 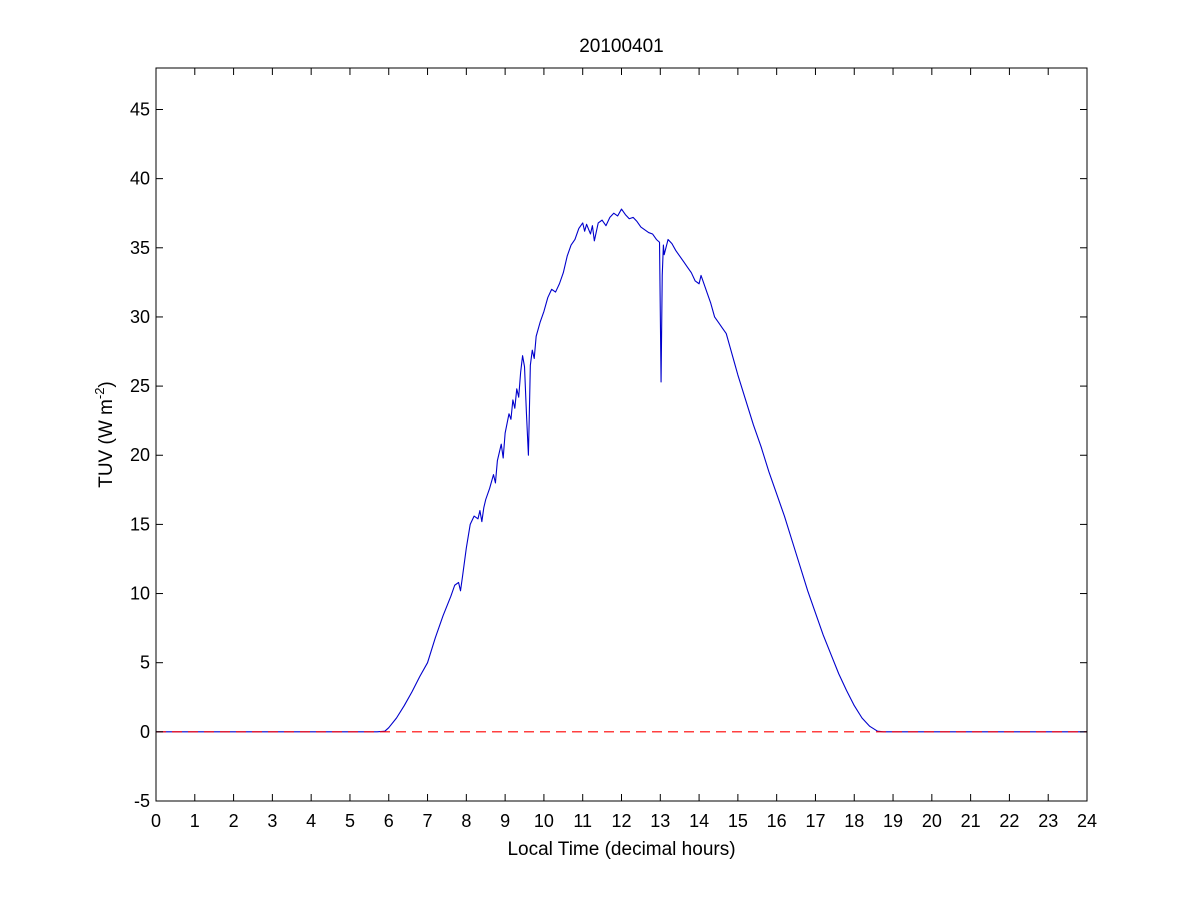 What do you see at coordinates (660, 821) in the screenshot?
I see `x-tick-label: 13` at bounding box center [660, 821].